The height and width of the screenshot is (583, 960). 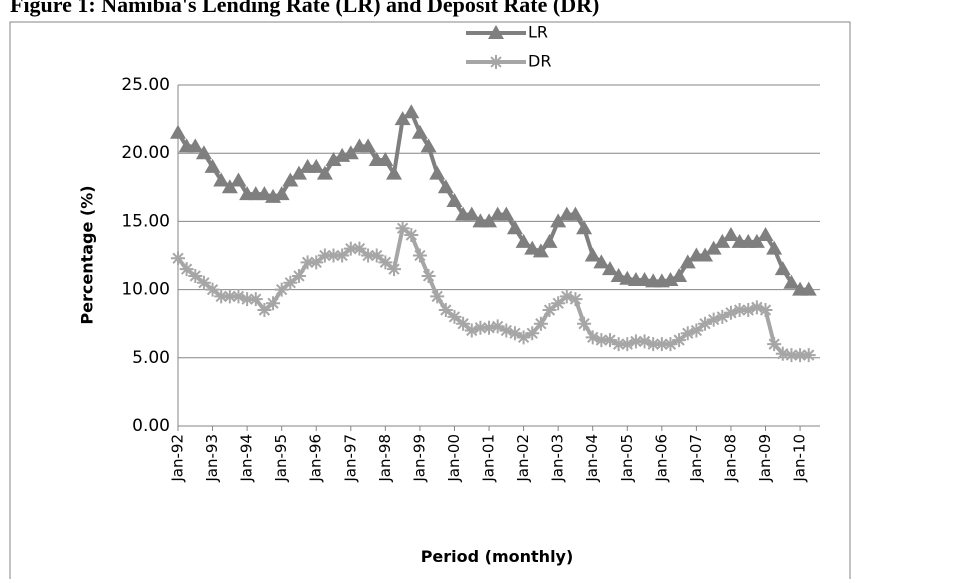 I want to click on x-axis-title: Period (monthly), so click(x=497, y=556).